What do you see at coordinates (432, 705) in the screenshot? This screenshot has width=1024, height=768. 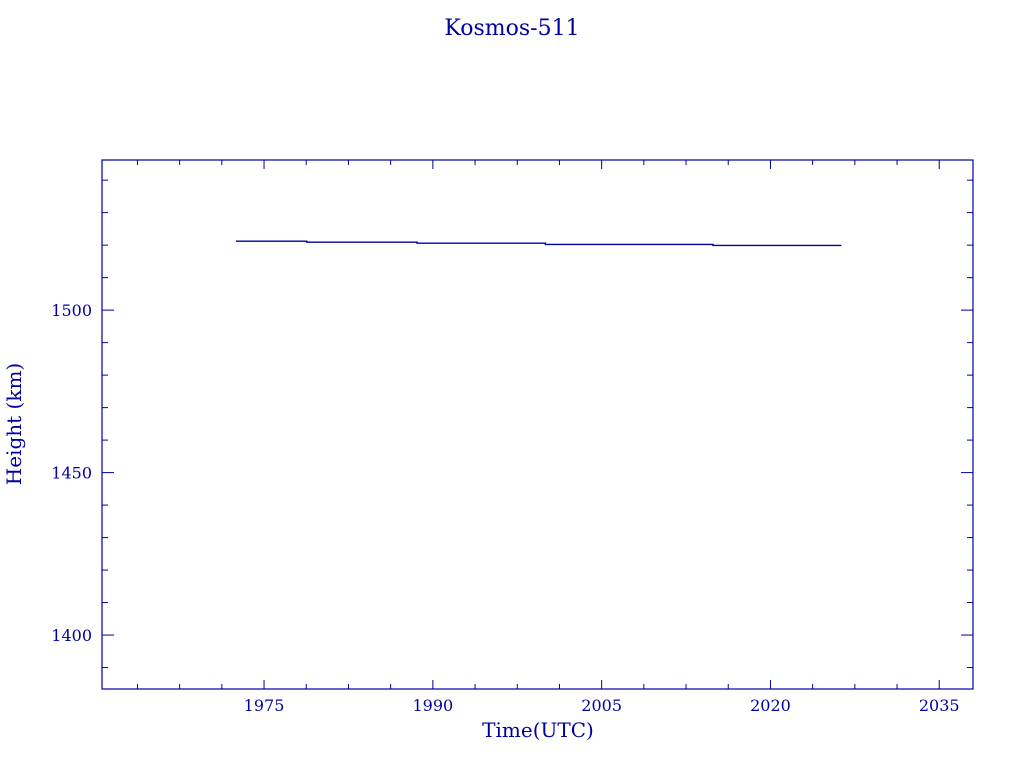 I see `x-tick-label: 1990` at bounding box center [432, 705].